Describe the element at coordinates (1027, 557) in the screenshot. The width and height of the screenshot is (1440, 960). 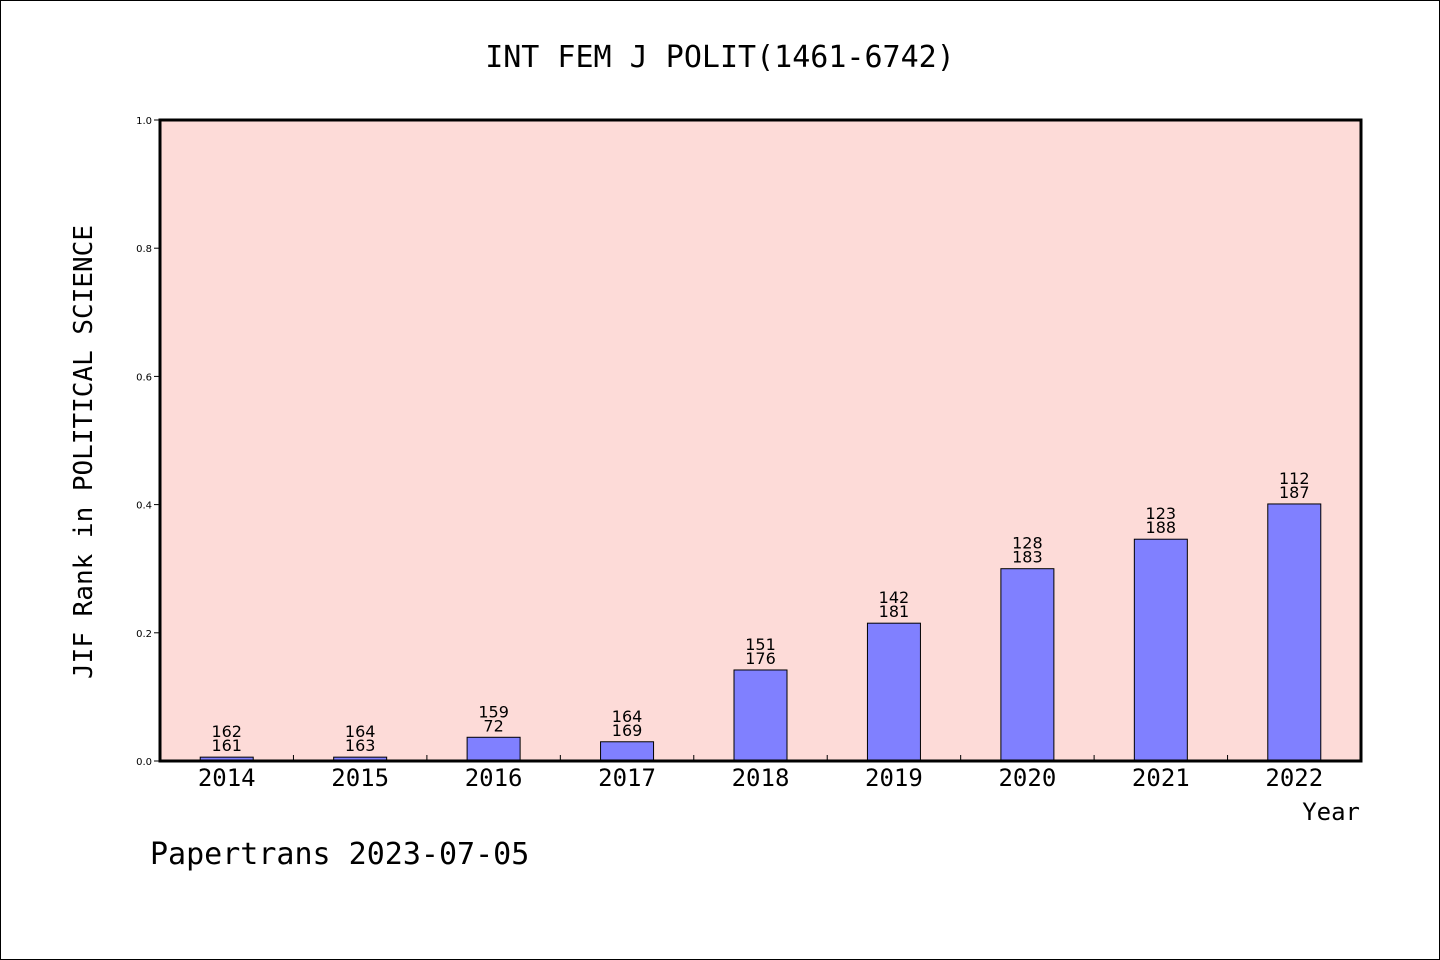
I see `bar-label-total: 183` at that location.